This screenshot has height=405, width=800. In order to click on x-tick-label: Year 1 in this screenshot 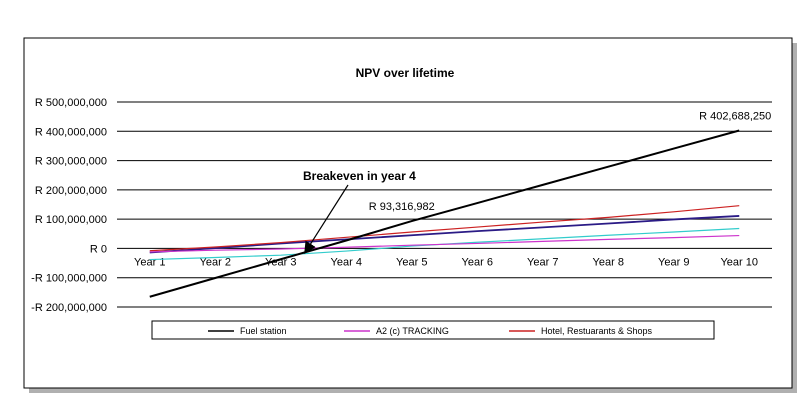, I will do `click(149, 262)`.